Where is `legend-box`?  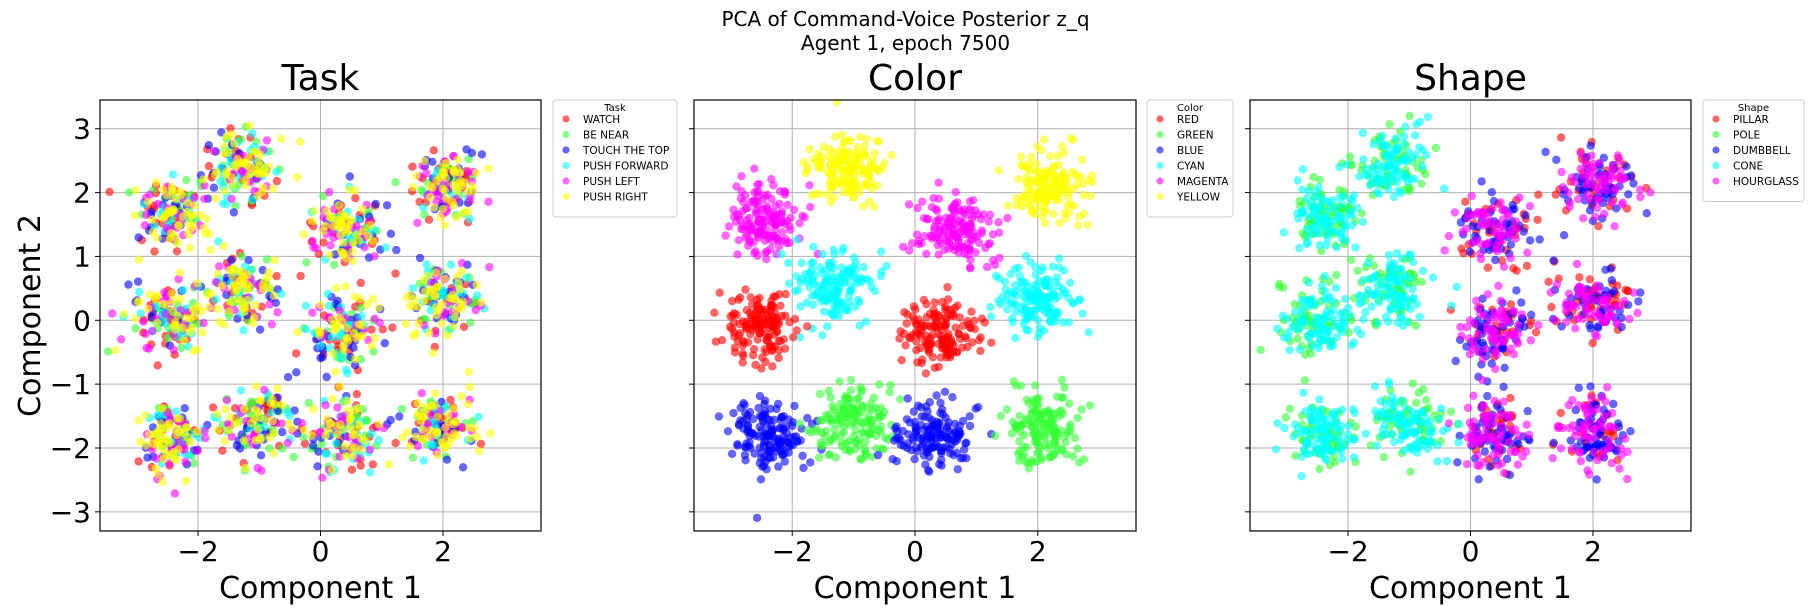 legend-box is located at coordinates (615, 158).